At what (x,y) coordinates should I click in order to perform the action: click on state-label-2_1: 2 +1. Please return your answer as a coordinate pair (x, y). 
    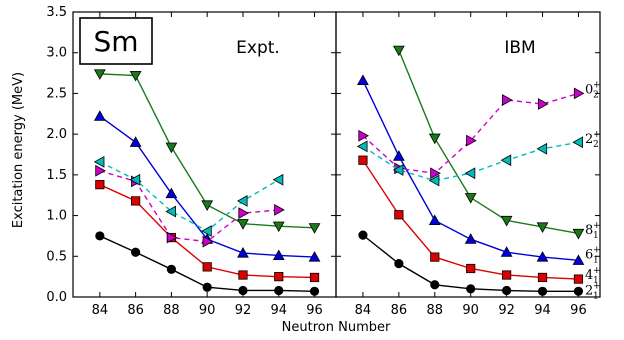
    Looking at the image, I should click on (593, 291).